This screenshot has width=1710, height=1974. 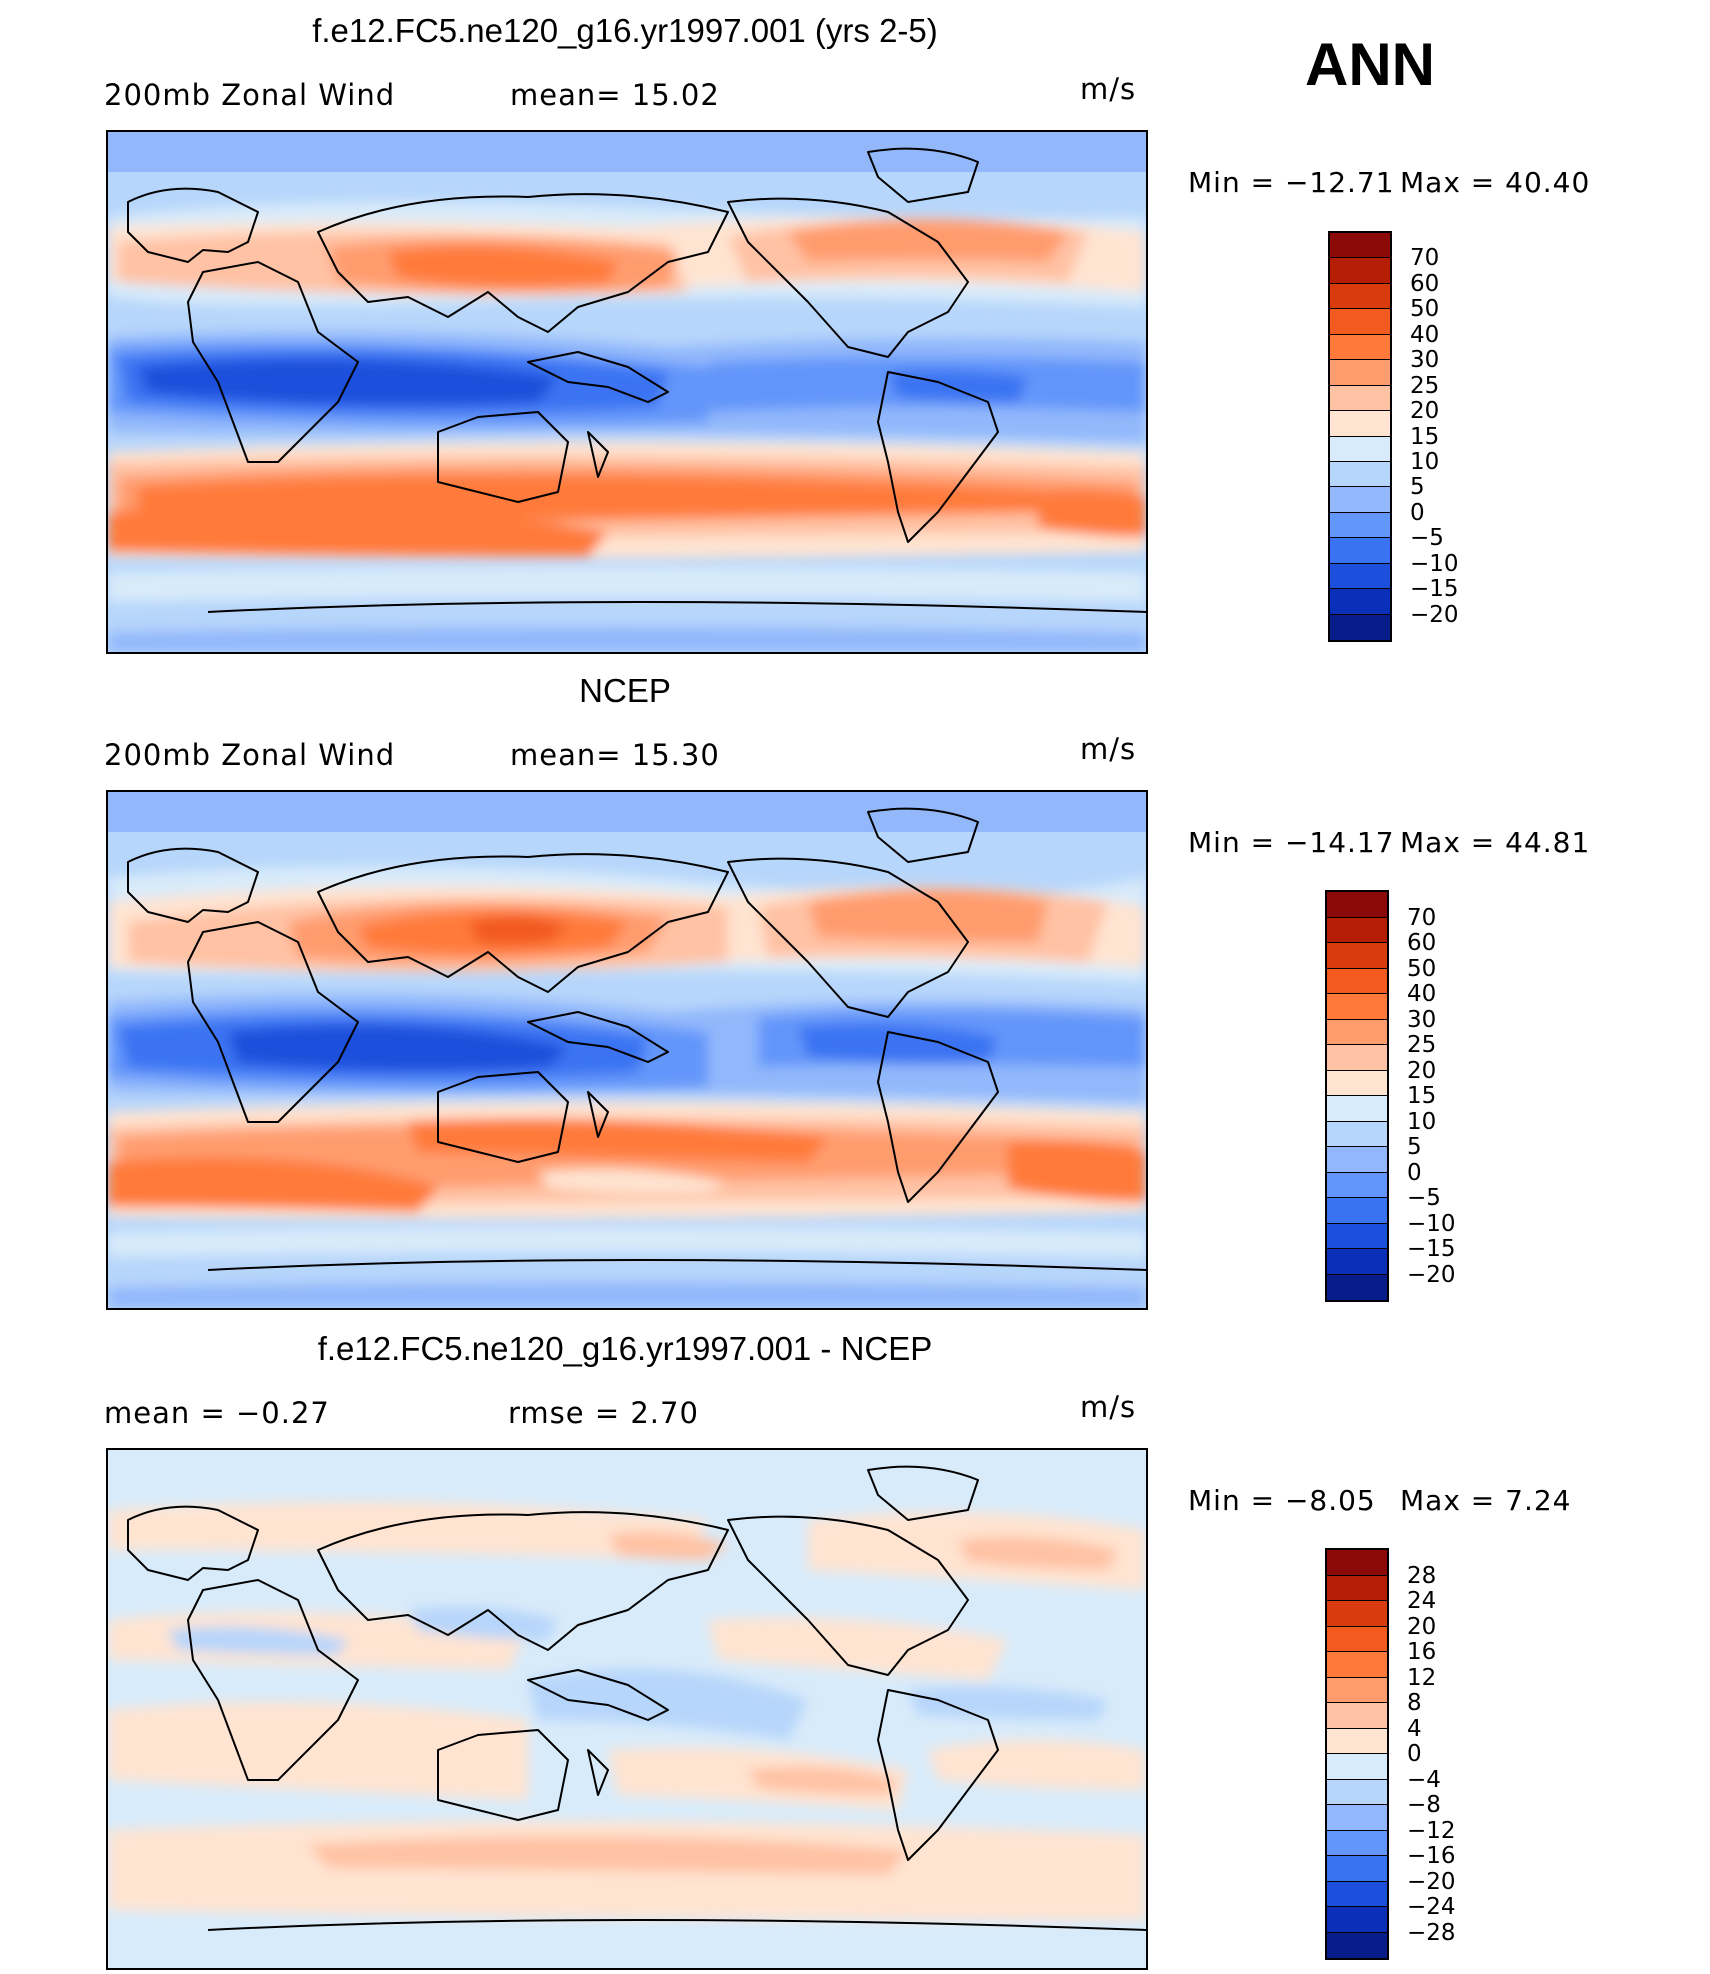 What do you see at coordinates (1422, 1575) in the screenshot?
I see `colorbar-tick-label: 28` at bounding box center [1422, 1575].